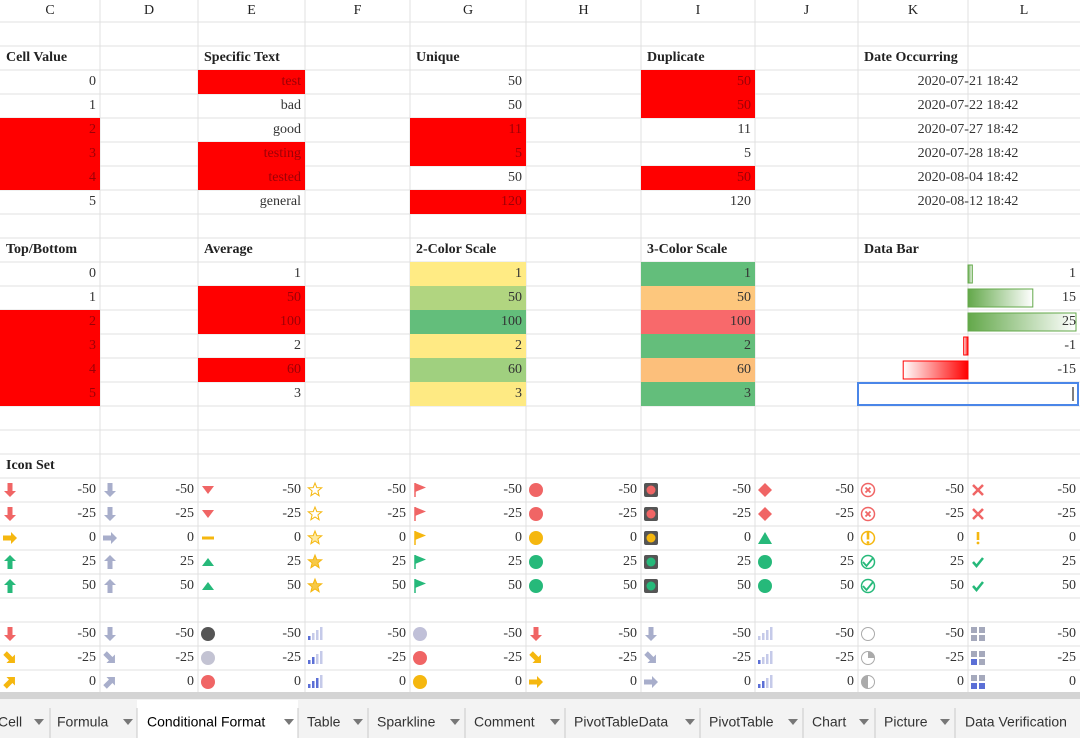 The width and height of the screenshot is (1080, 738). Describe the element at coordinates (83, 722) in the screenshot. I see `sheet-tab: Formula` at that location.